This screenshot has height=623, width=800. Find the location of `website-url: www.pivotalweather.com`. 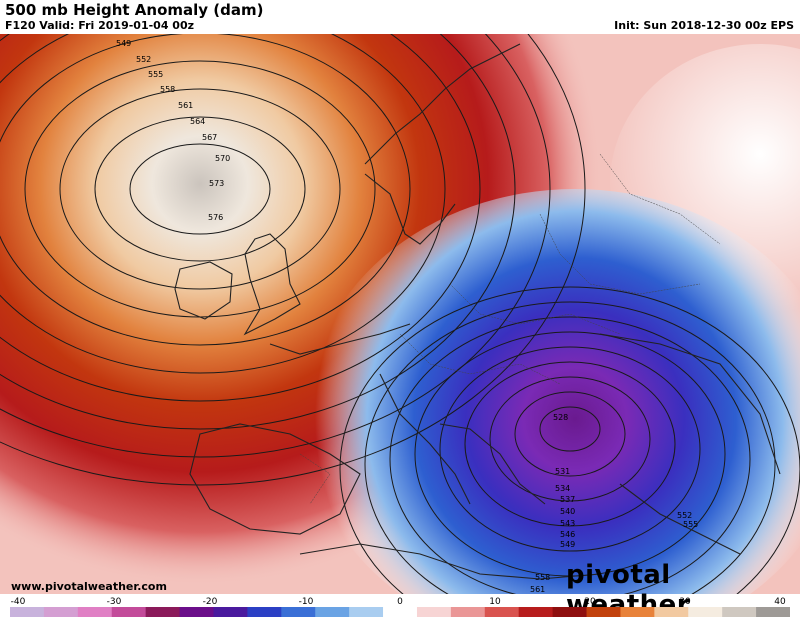

website-url: www.pivotalweather.com is located at coordinates (89, 586).